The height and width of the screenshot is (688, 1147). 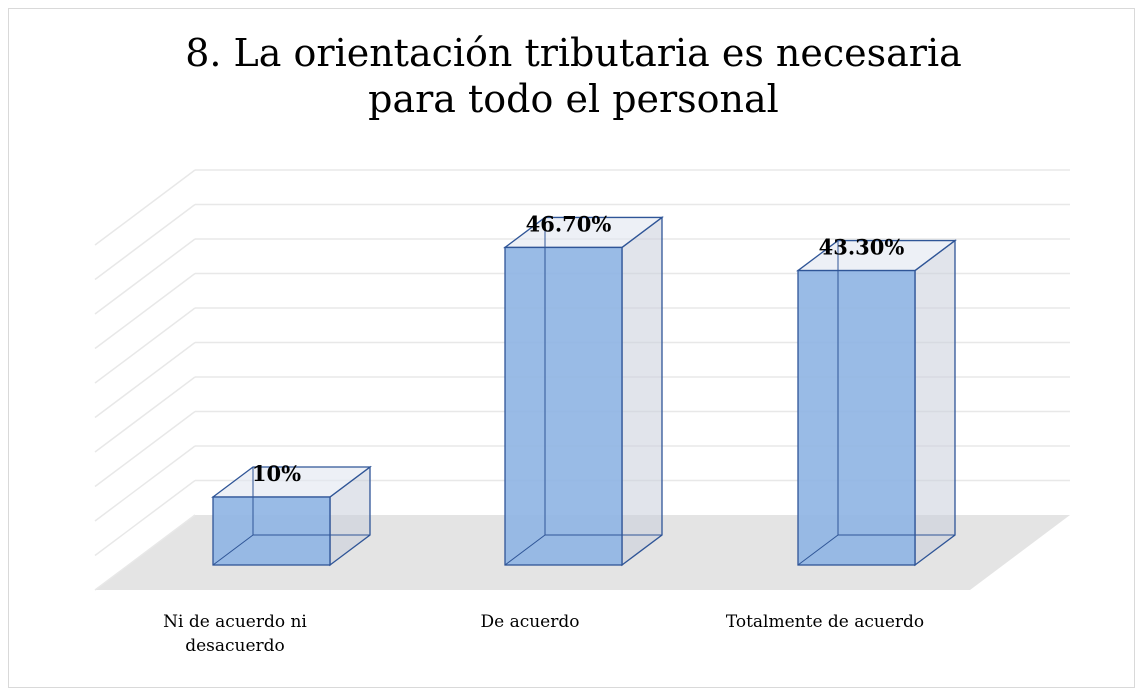 What do you see at coordinates (825, 622) in the screenshot?
I see `x-tick-label: Totalmente de acuerdo` at bounding box center [825, 622].